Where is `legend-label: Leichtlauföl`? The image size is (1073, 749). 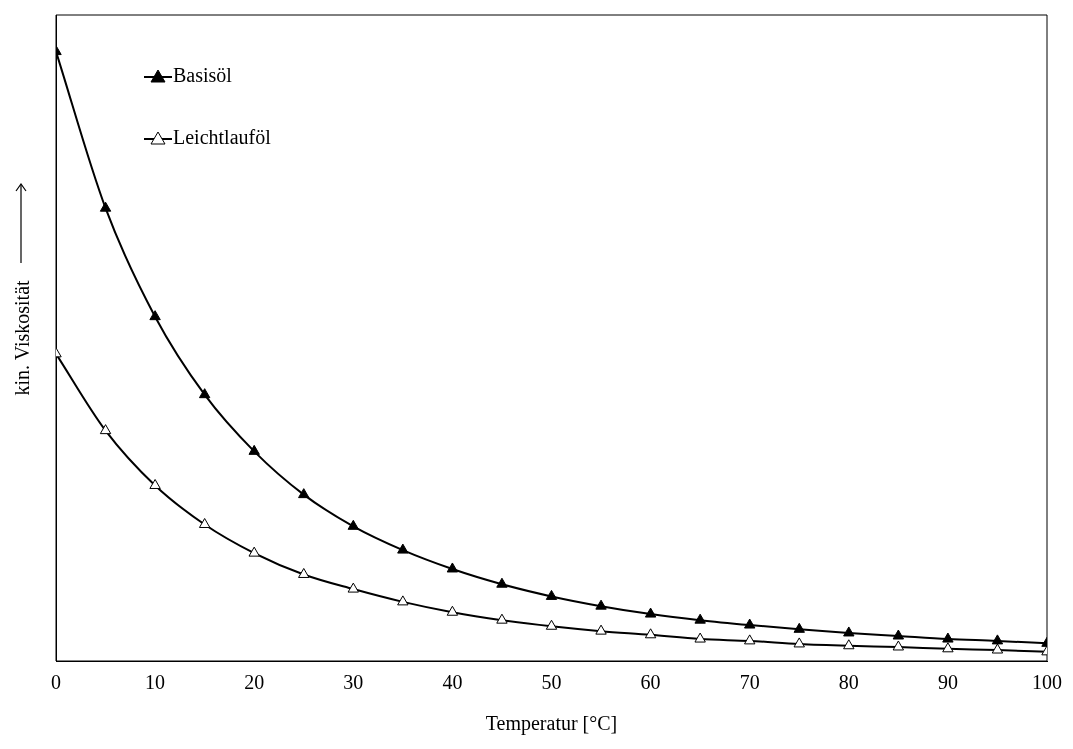
legend-label: Leichtlauföl is located at coordinates (222, 137).